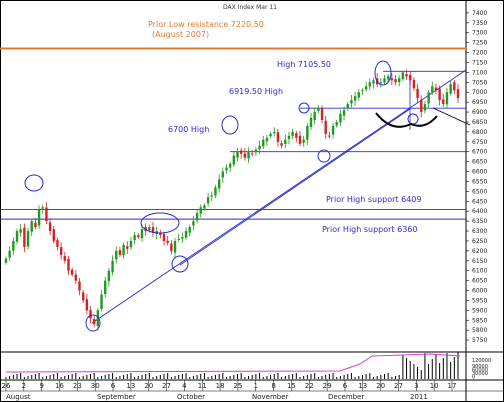  What do you see at coordinates (479, 72) in the screenshot?
I see `y-tick-label: 7100` at bounding box center [479, 72].